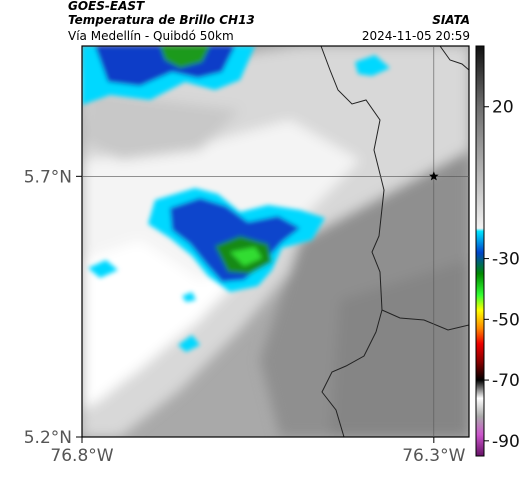 This screenshot has width=526, height=491. What do you see at coordinates (506, 320) in the screenshot?
I see `colorbar-tick-label: -50` at bounding box center [506, 320].